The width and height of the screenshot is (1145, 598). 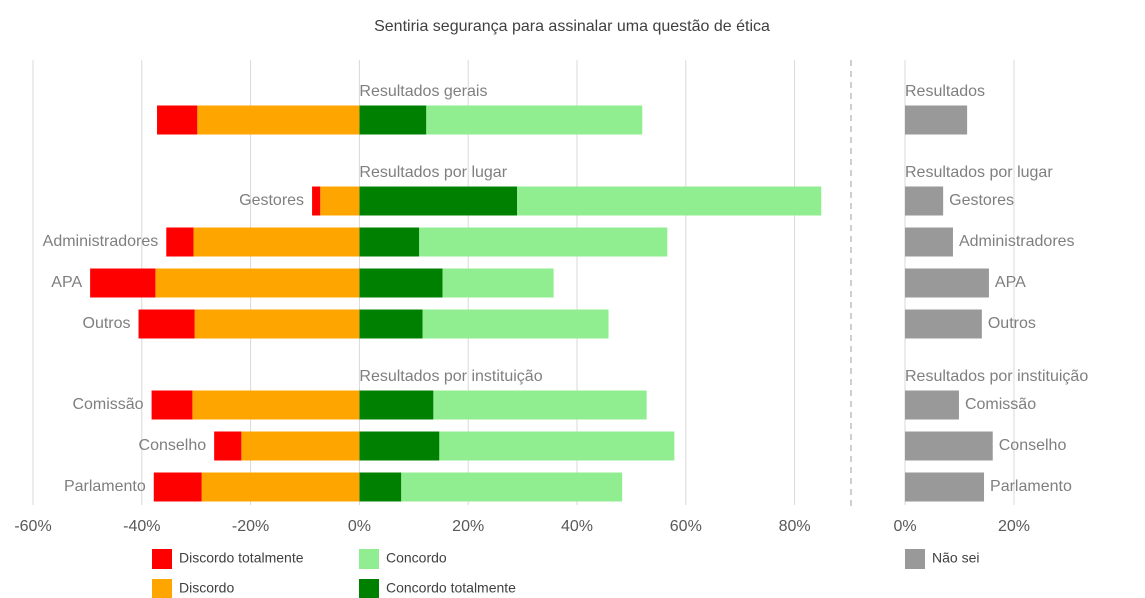 What do you see at coordinates (206, 588) in the screenshot?
I see `legend-label: Discordo` at bounding box center [206, 588].